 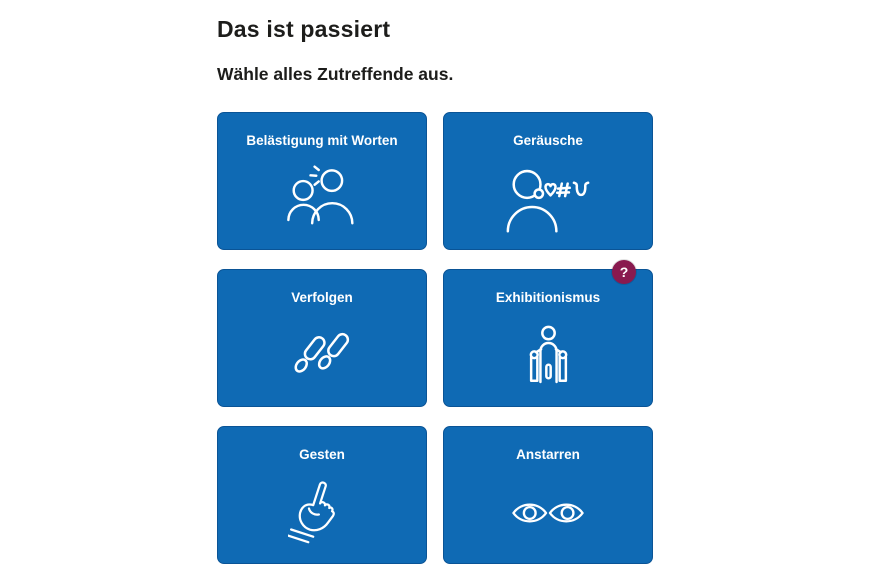 I want to click on tile-label: Belästigung mit Worten, so click(x=322, y=140).